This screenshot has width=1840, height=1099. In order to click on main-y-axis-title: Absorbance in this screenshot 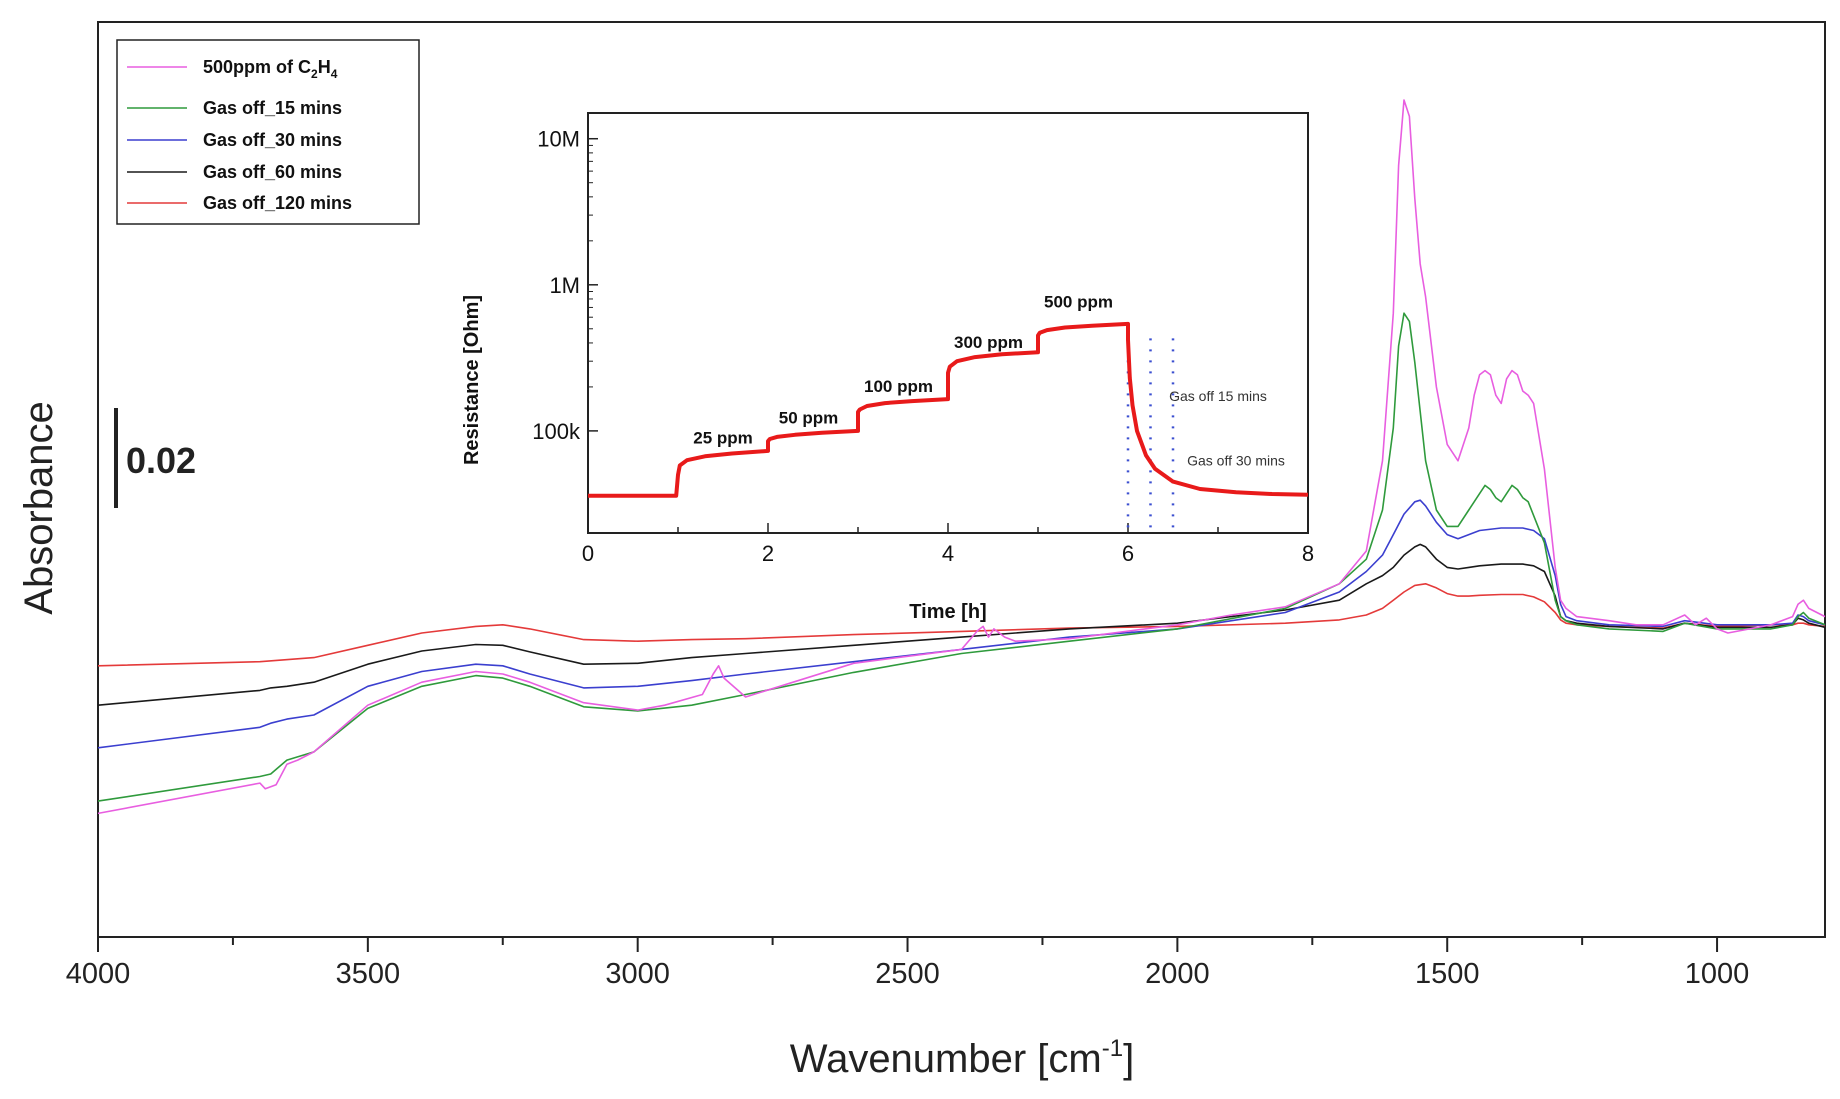, I will do `click(39, 507)`.